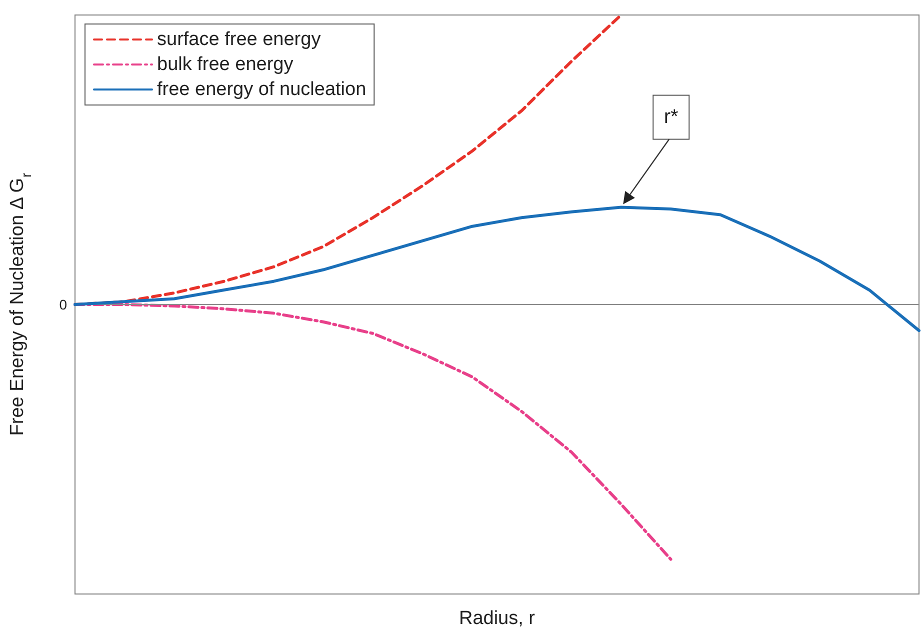 This screenshot has width=922, height=633. What do you see at coordinates (671, 117) in the screenshot?
I see `annotation: r*` at bounding box center [671, 117].